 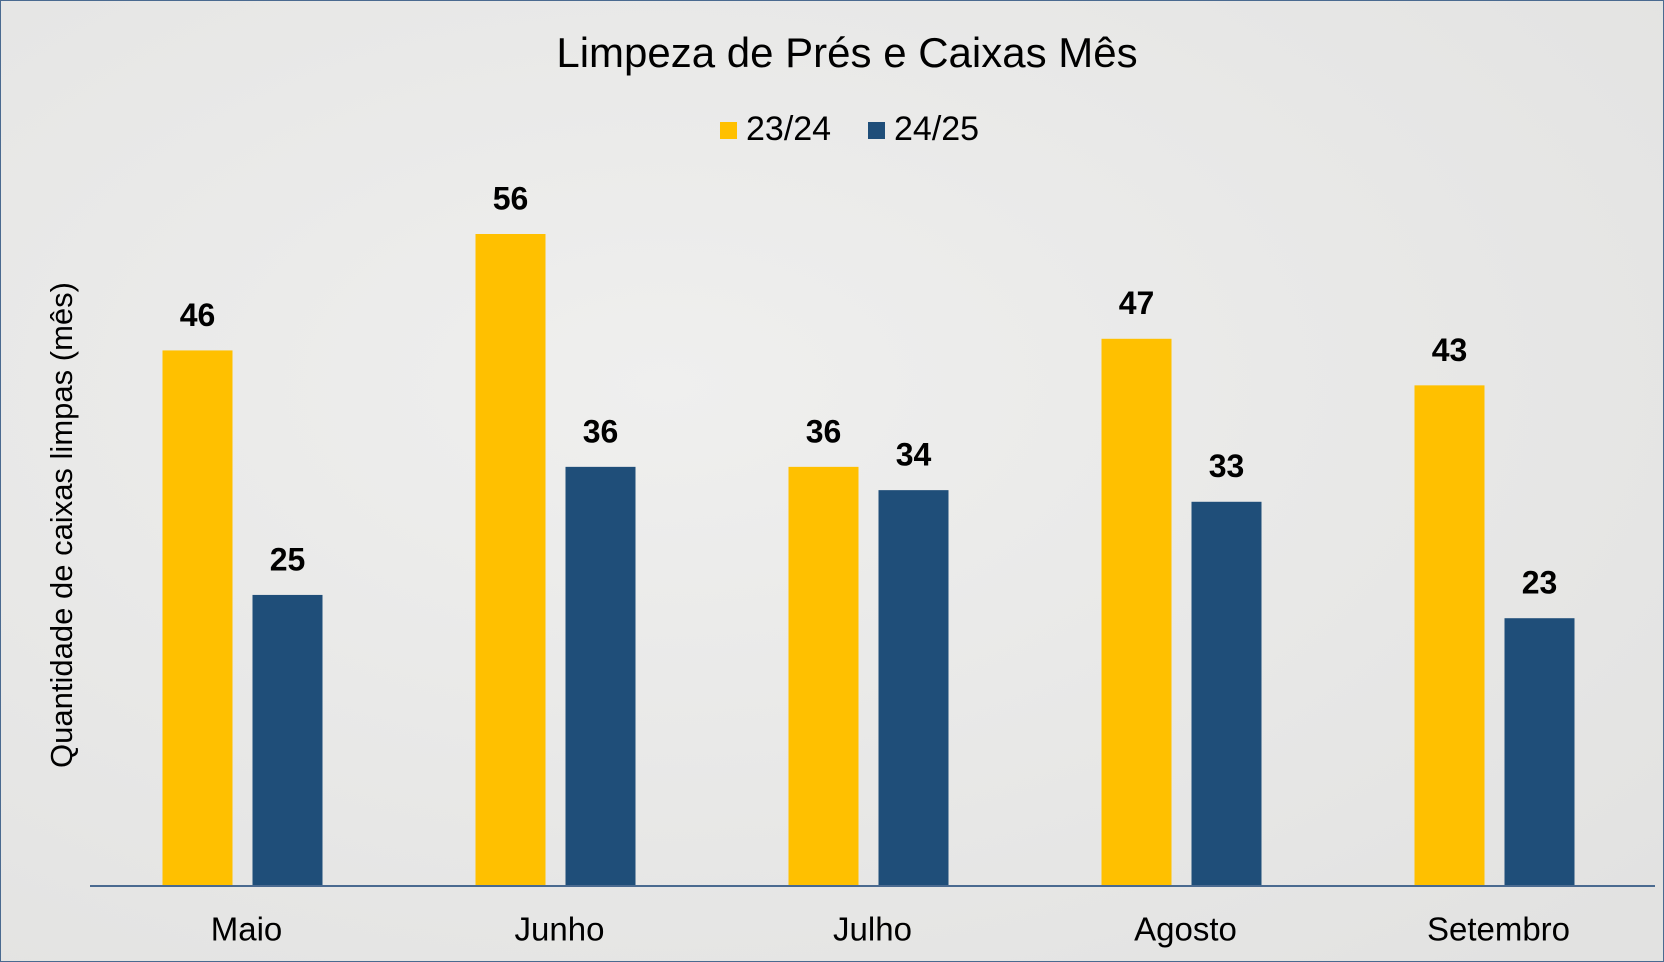 I want to click on data-label: 47, so click(x=1137, y=303).